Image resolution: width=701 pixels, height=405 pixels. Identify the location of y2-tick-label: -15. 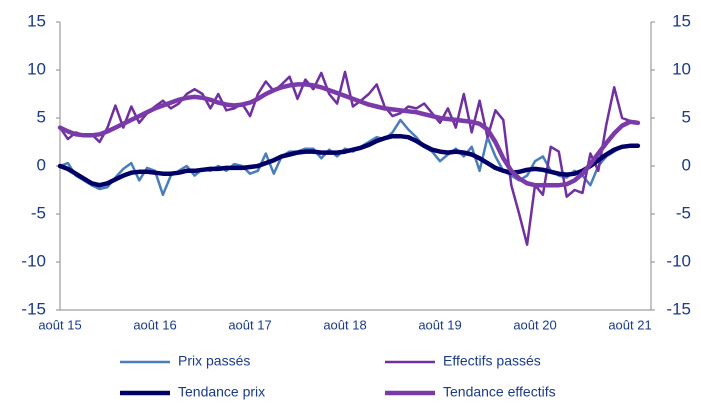
(678, 308).